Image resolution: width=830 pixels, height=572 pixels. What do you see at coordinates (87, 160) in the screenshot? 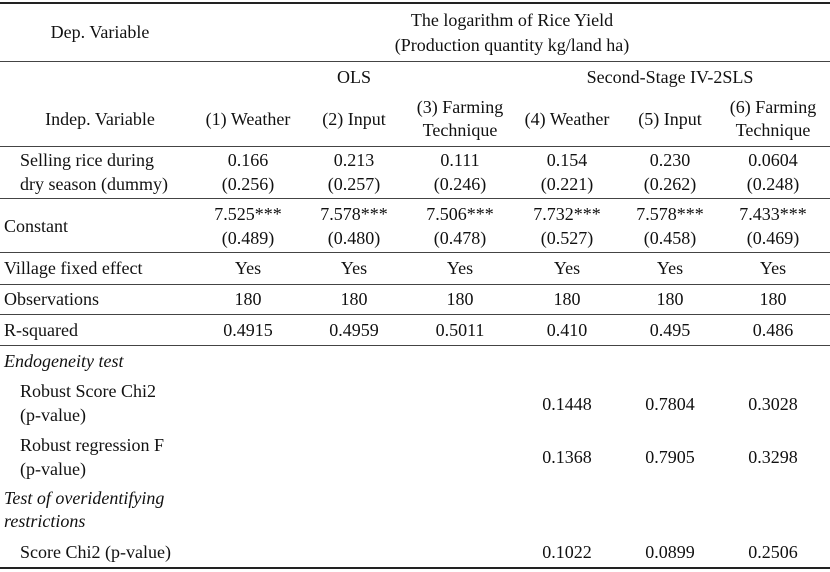
I see `selling-label-line1: Selling rice during` at bounding box center [87, 160].